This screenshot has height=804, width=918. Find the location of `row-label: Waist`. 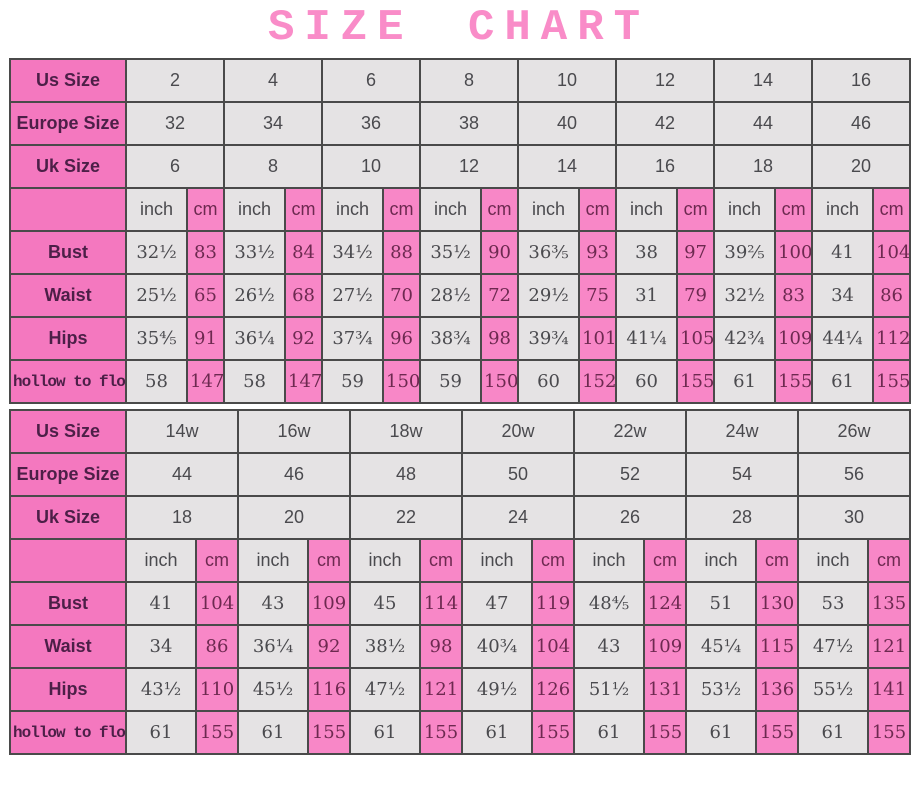

row-label: Waist is located at coordinates (68, 647).